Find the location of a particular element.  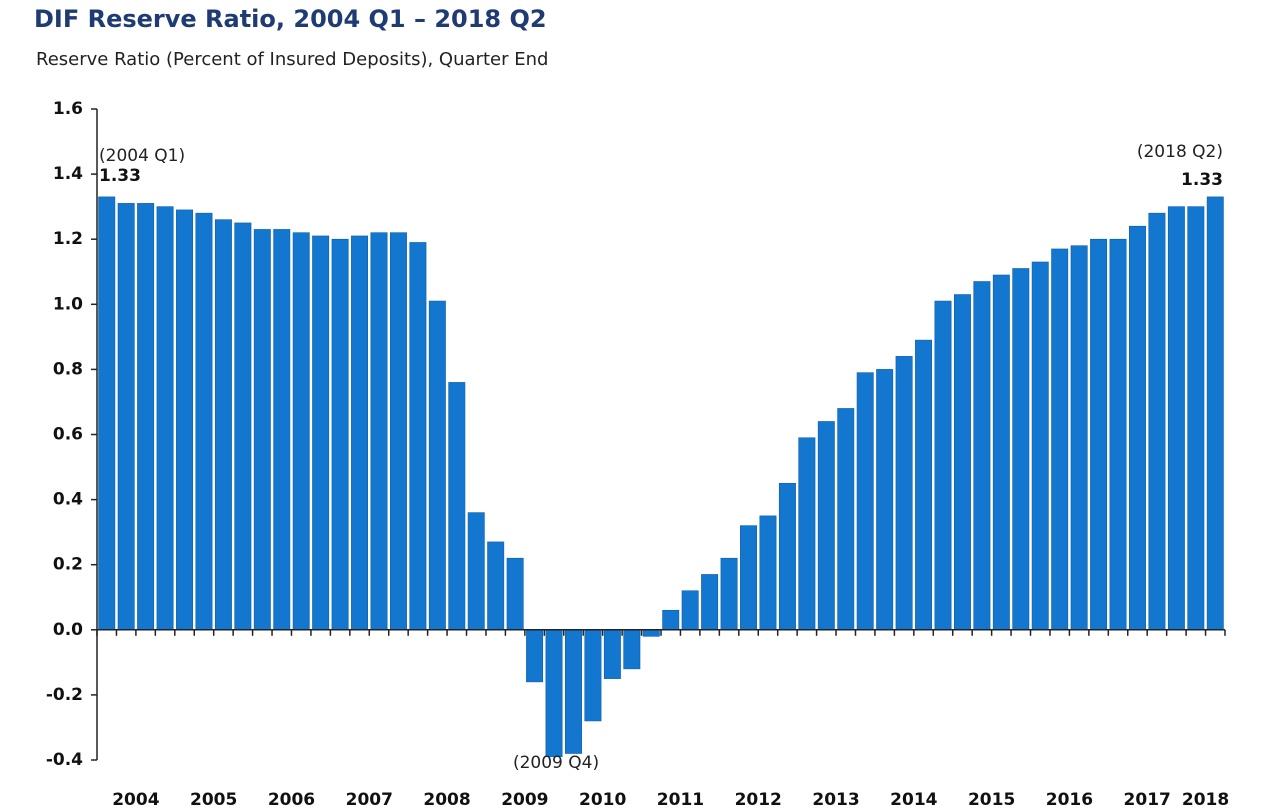

y-tick-label: 1.0 is located at coordinates (68, 304).